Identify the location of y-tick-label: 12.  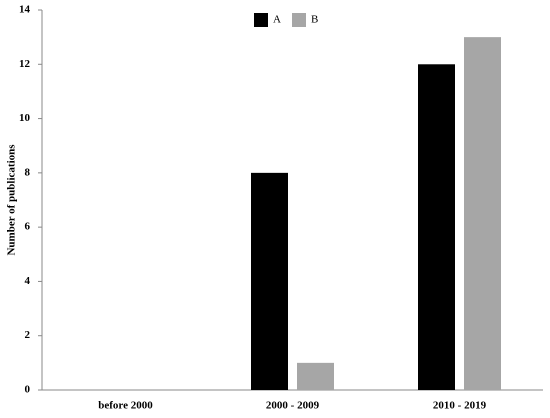
(25, 64).